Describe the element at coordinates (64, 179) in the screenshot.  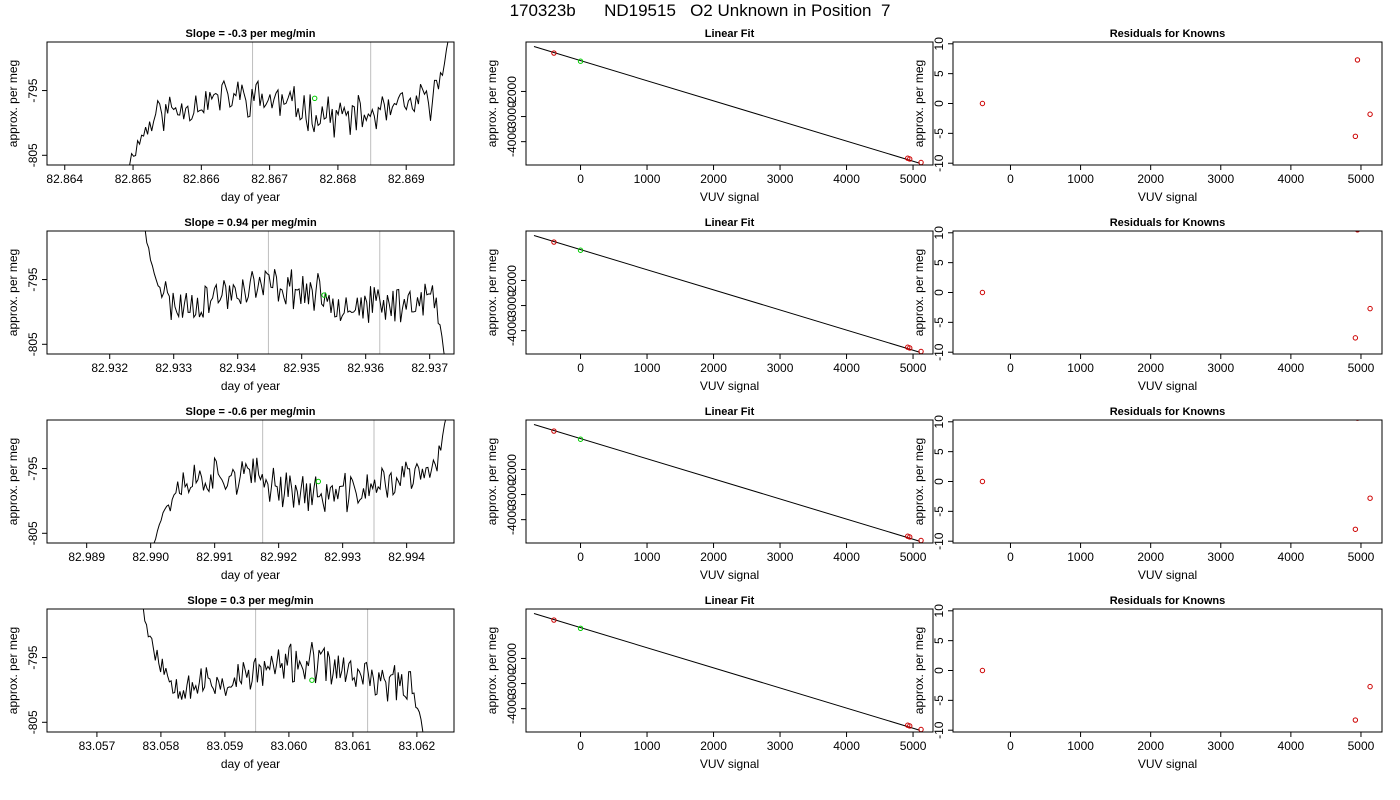
I see `x-tick-label: 82.864` at that location.